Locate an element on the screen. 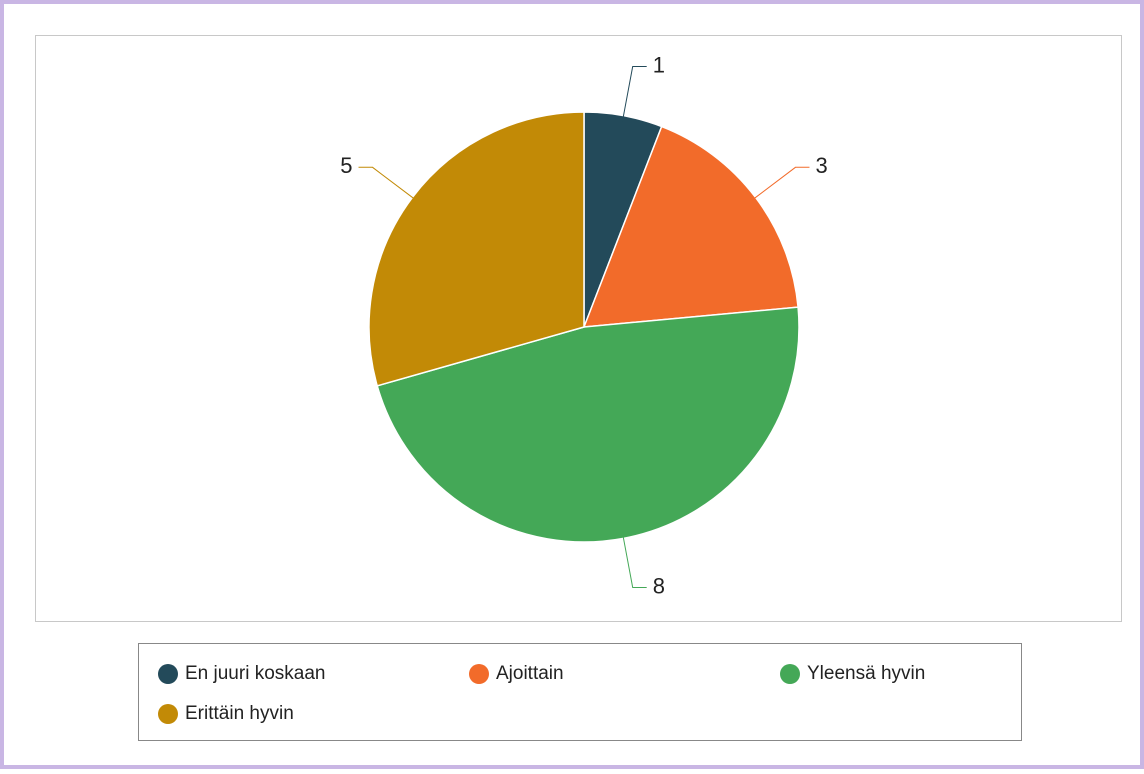 This screenshot has width=1144, height=774. legend-label: Ajoittain is located at coordinates (530, 673).